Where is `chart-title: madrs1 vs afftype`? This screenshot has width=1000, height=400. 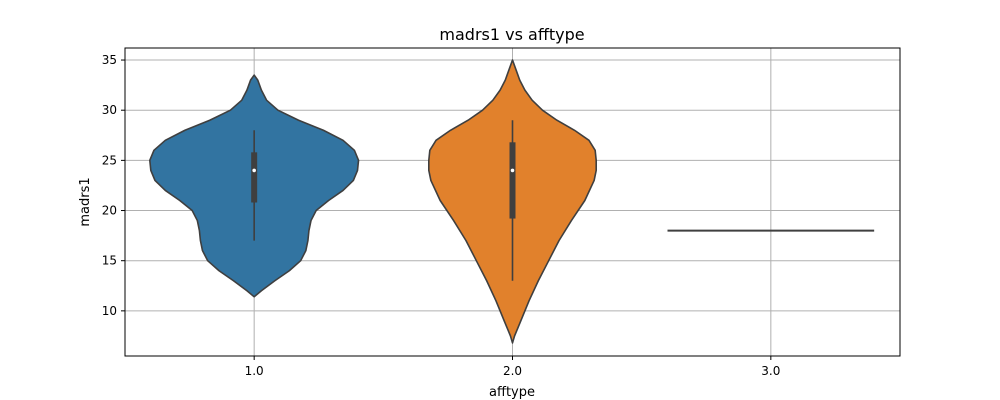 chart-title: madrs1 vs afftype is located at coordinates (511, 34).